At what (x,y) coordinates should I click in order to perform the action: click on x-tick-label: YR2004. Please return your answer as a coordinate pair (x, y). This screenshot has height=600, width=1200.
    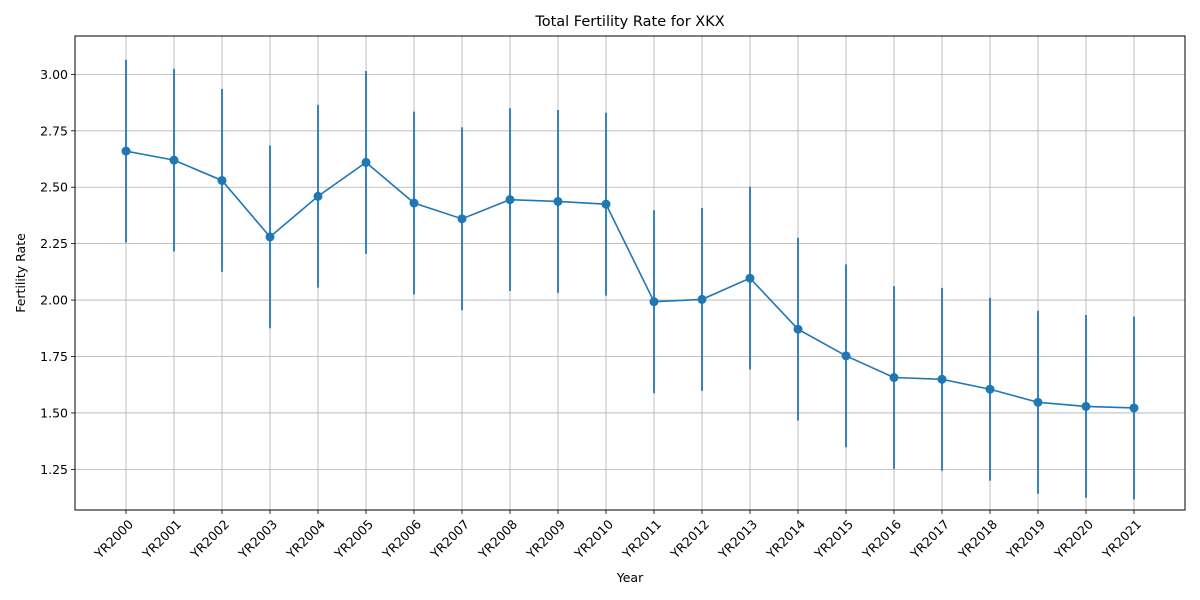
    Looking at the image, I should click on (305, 538).